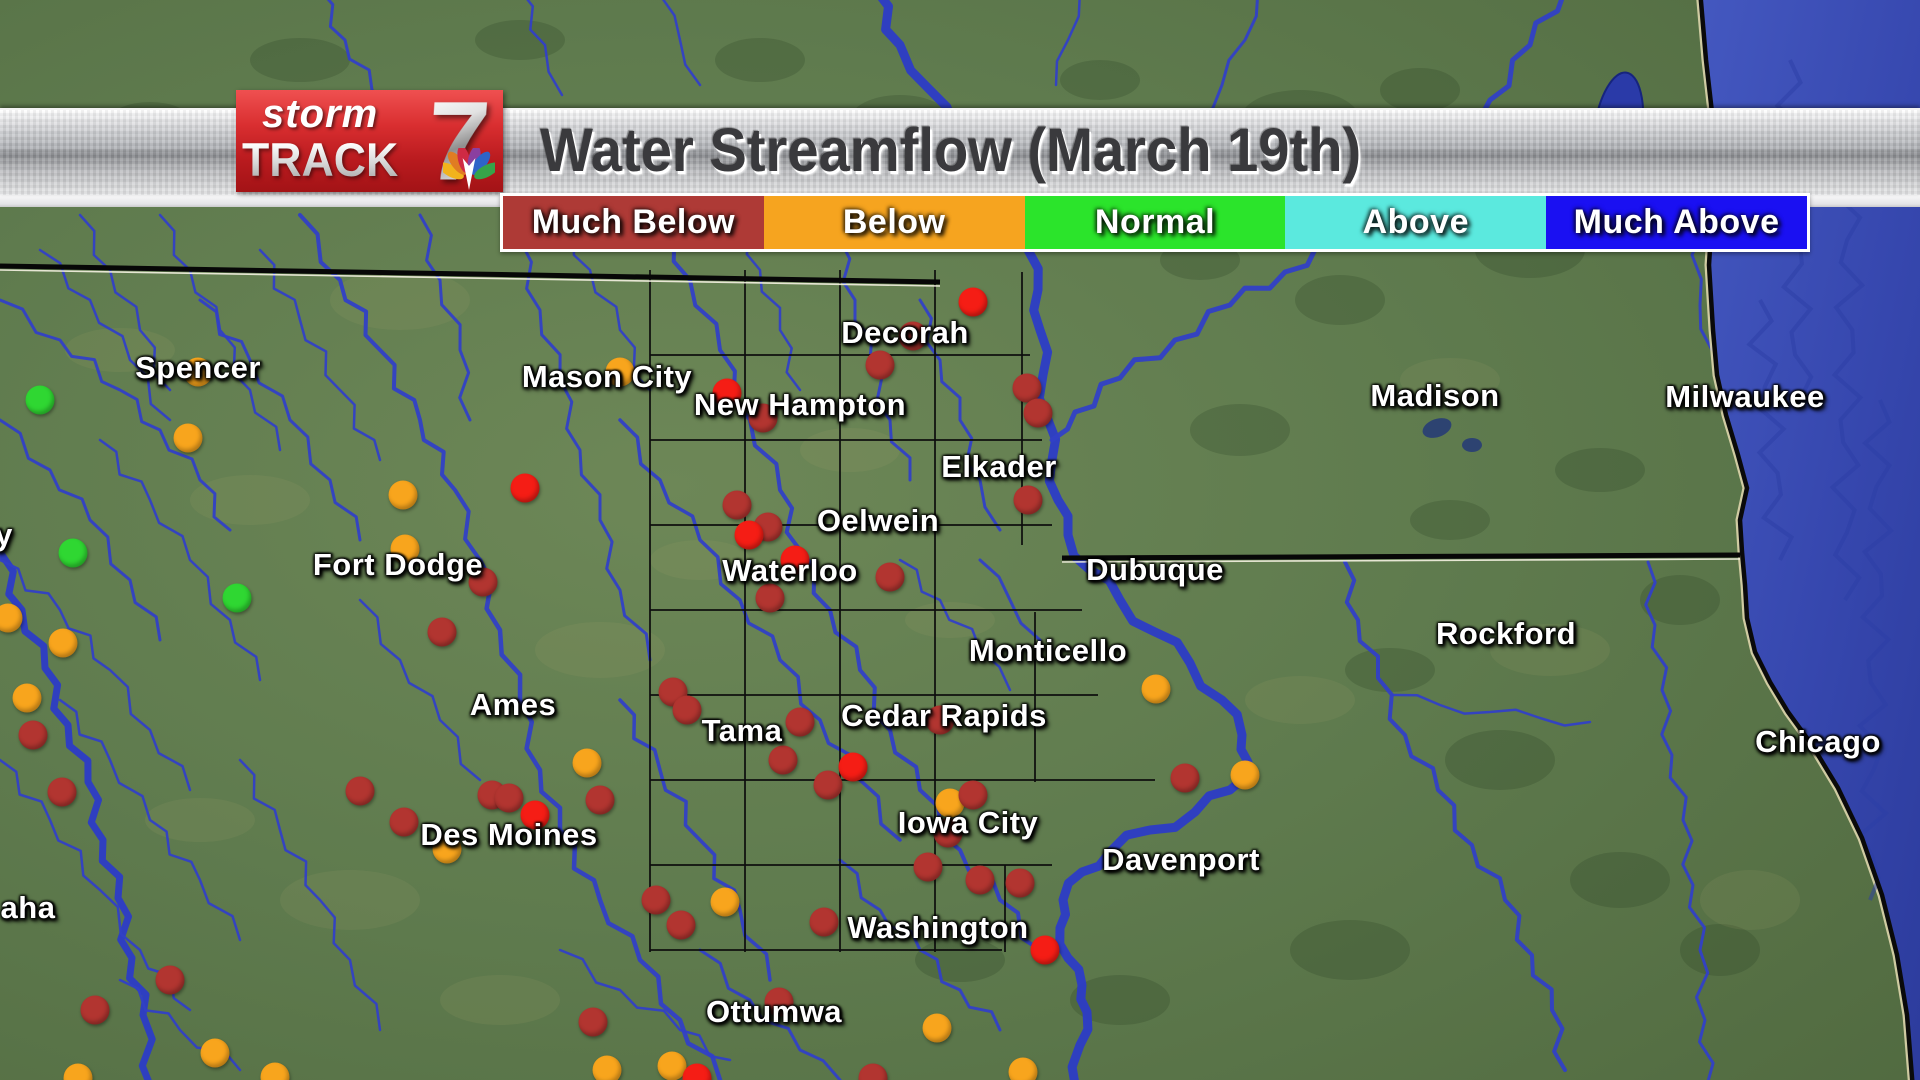 The width and height of the screenshot is (1920, 1080). Describe the element at coordinates (320, 159) in the screenshot. I see `logo-track-text: TRACK` at that location.